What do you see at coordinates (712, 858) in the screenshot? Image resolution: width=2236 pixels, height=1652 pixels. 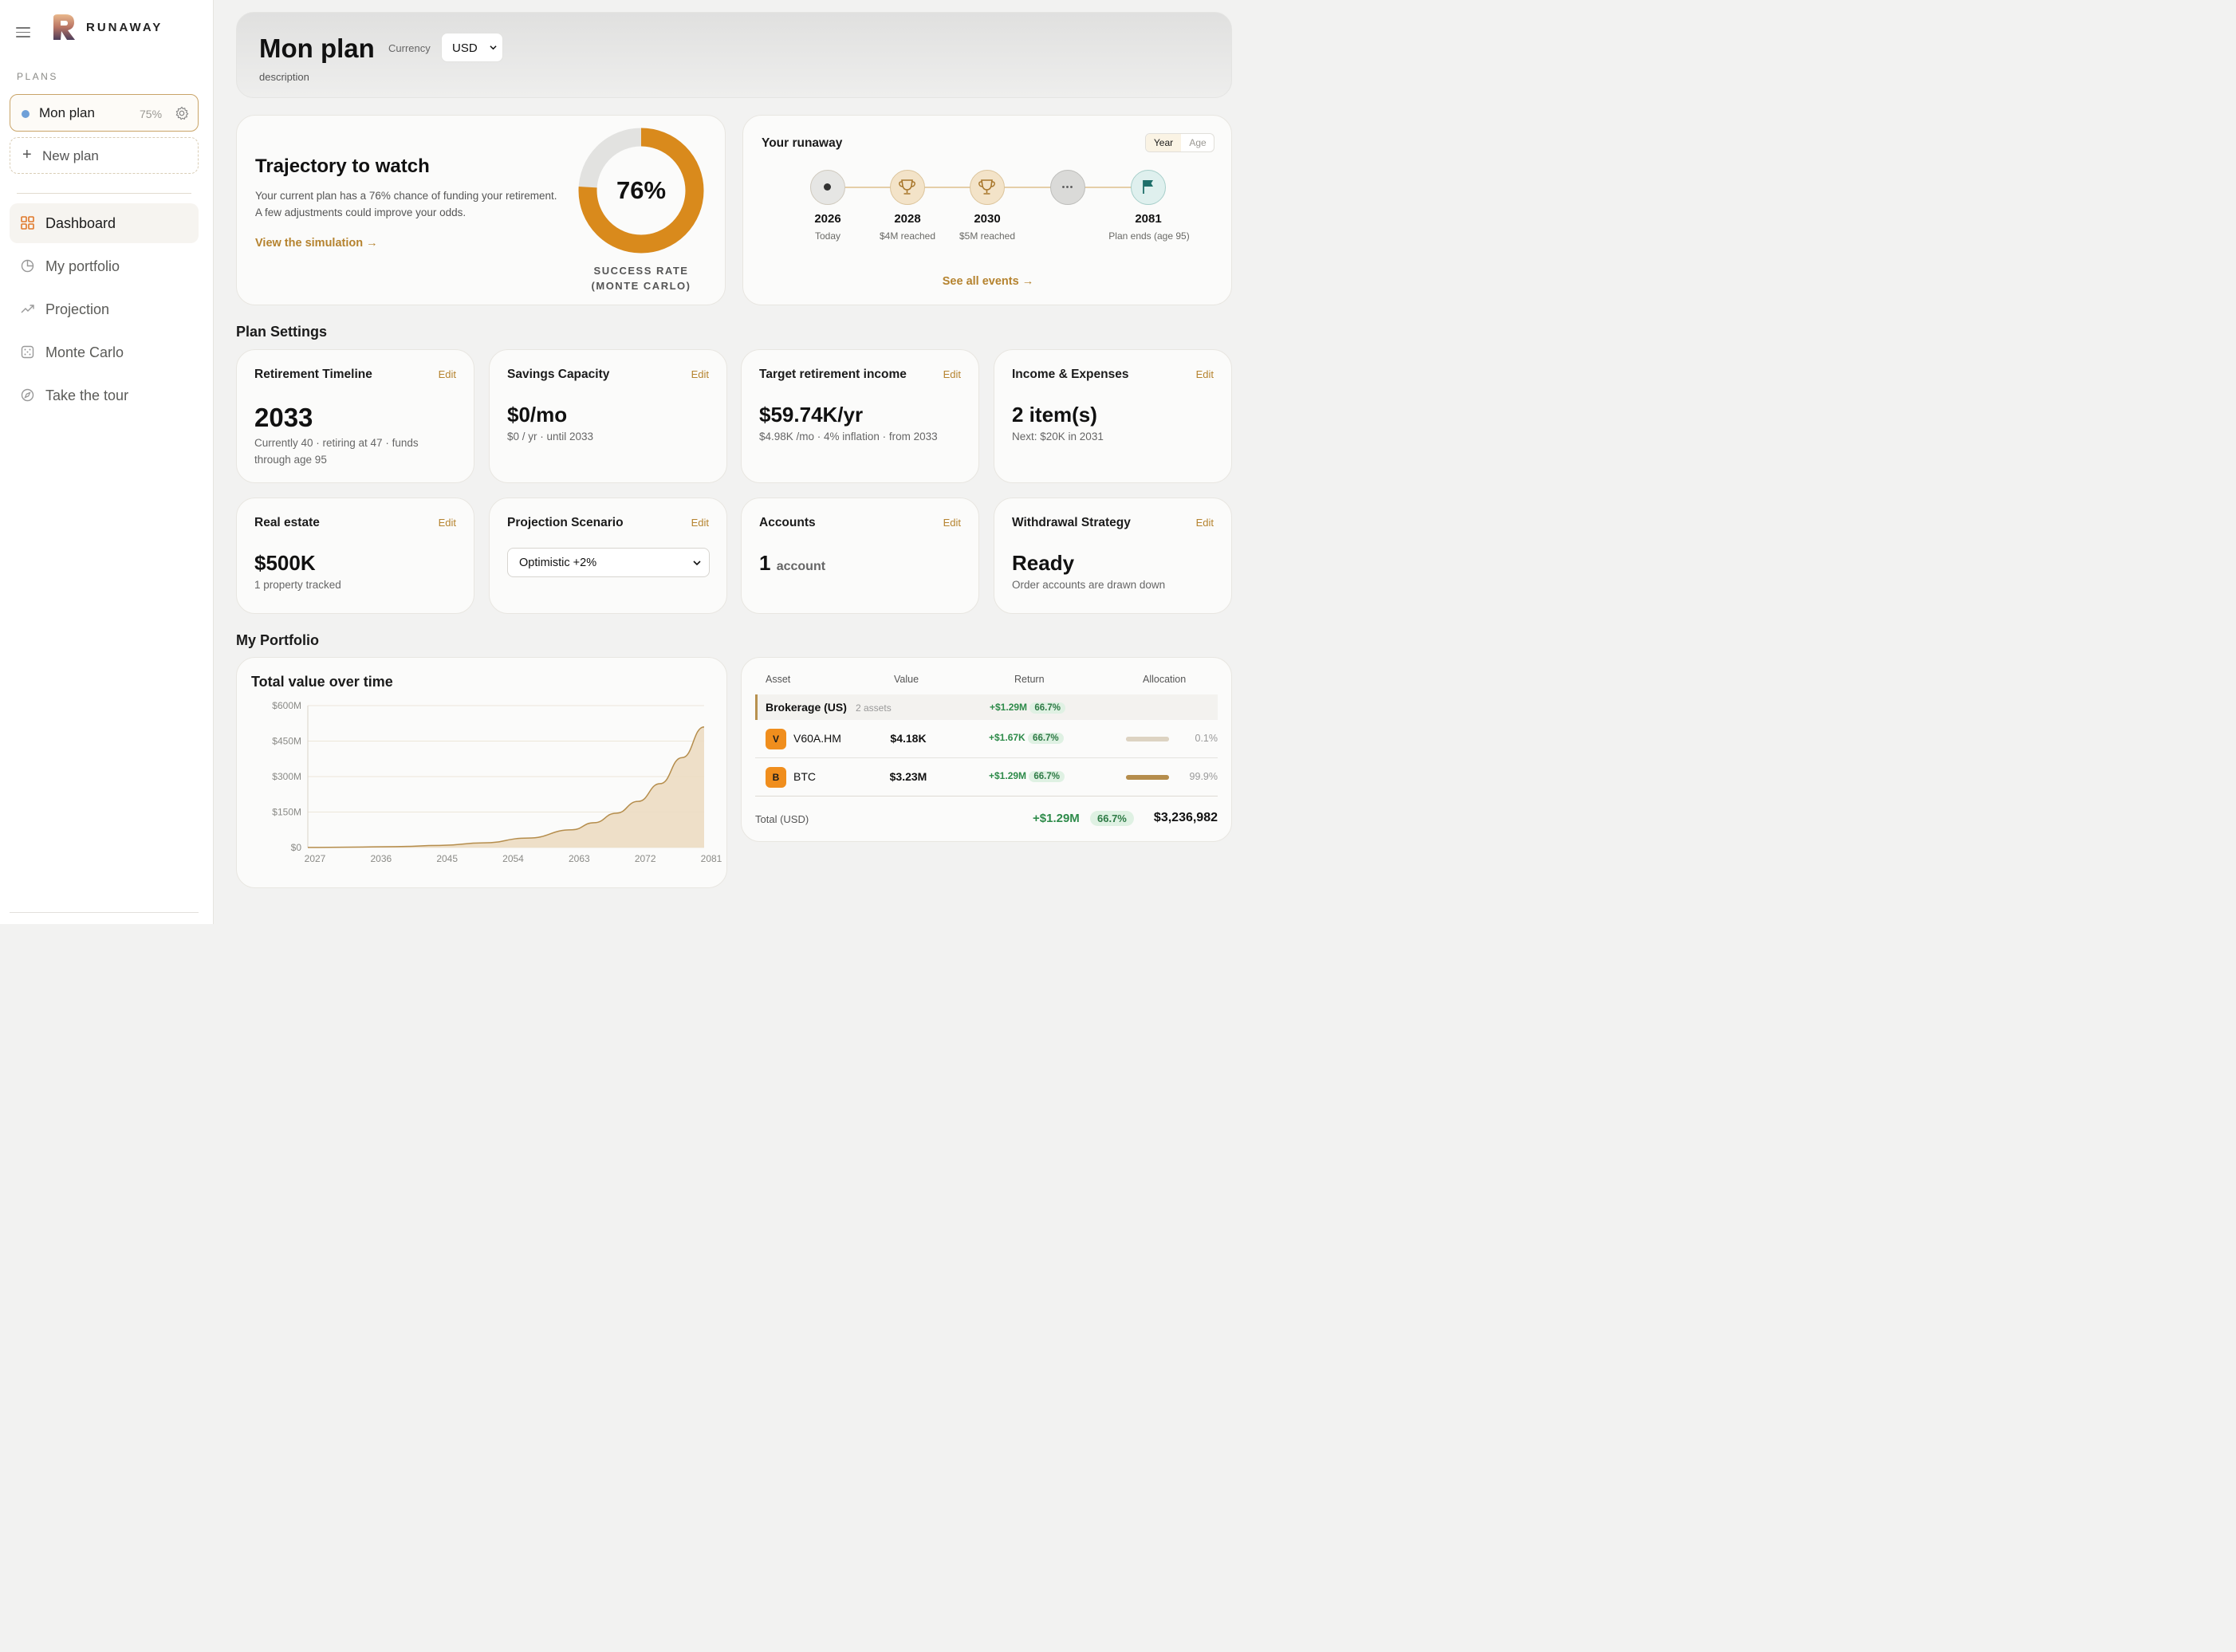 I see `x-tick-label: 2081` at bounding box center [712, 858].